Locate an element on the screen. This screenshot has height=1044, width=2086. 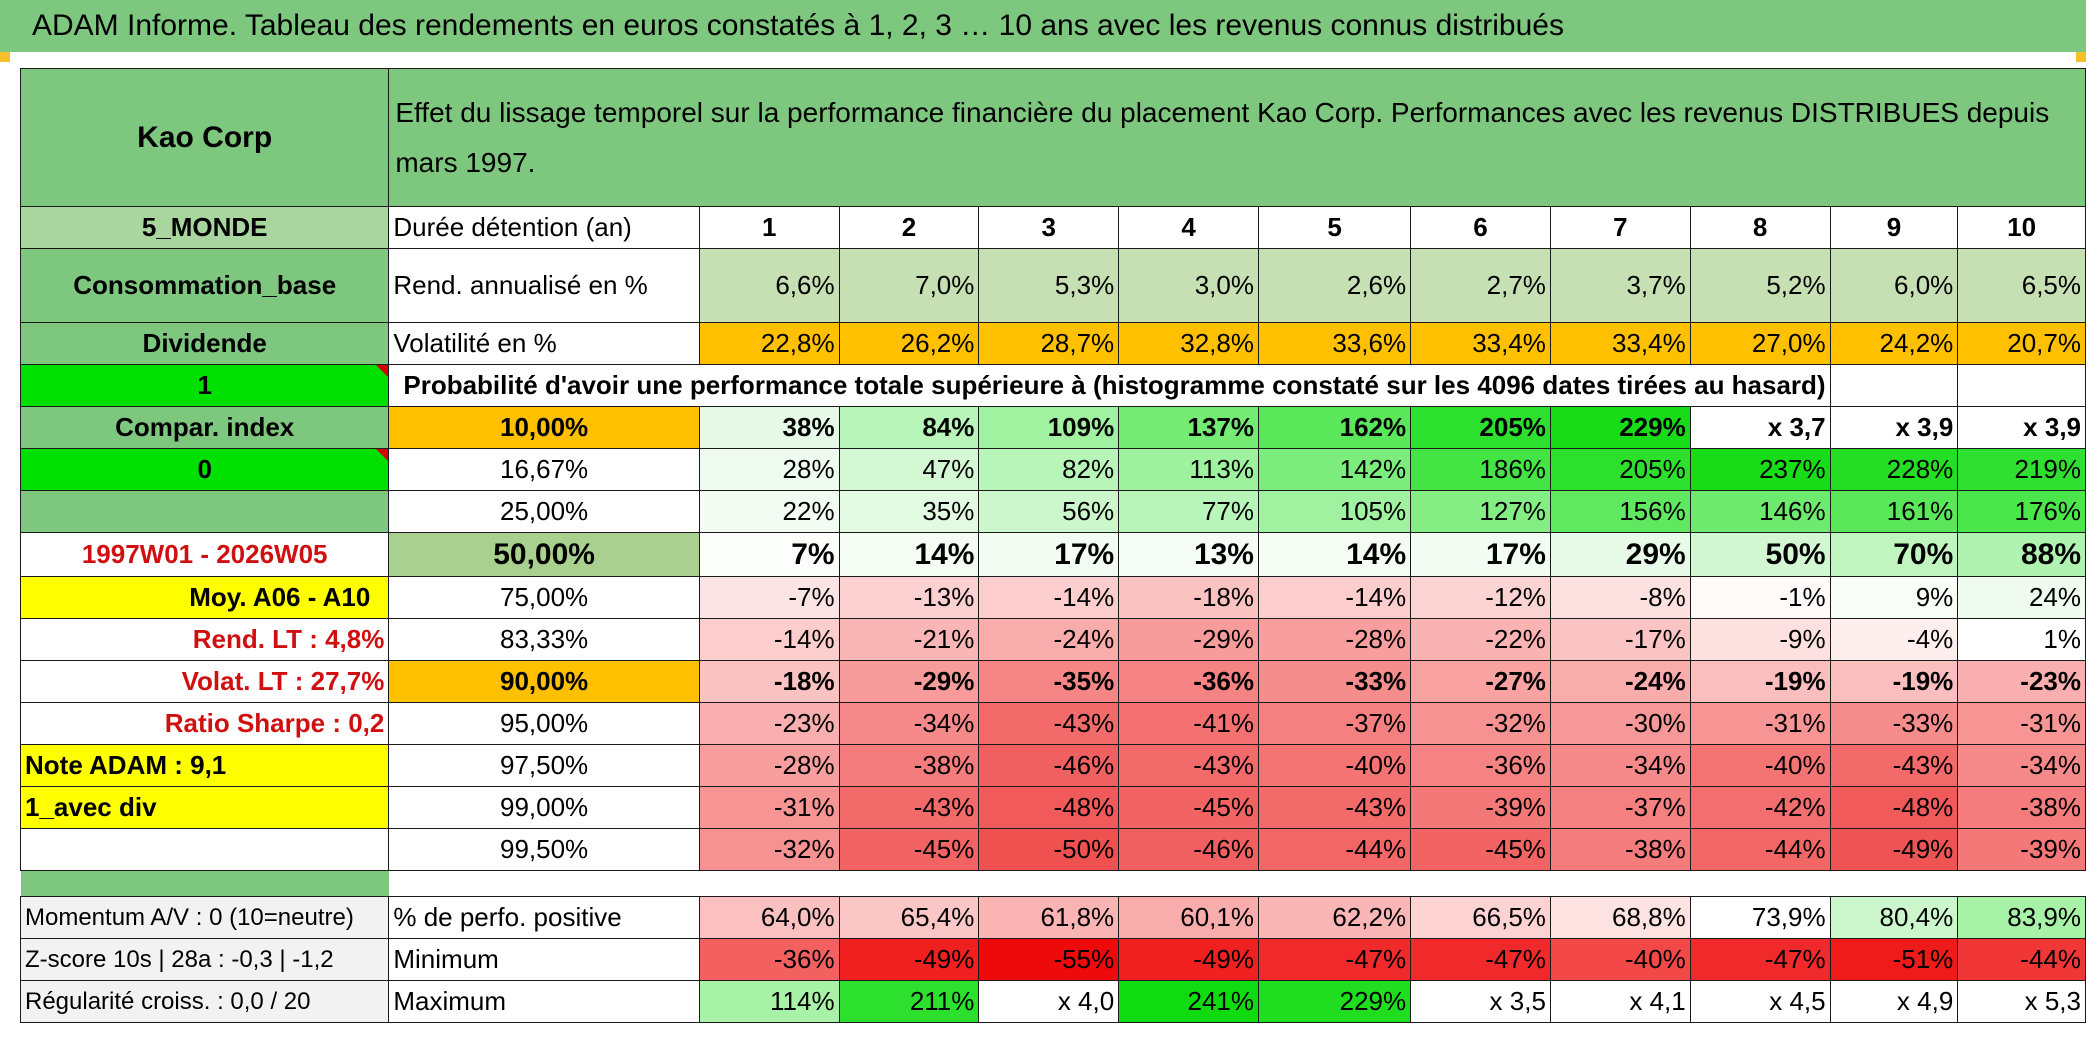
percentile-label: 16,67% is located at coordinates (544, 469).